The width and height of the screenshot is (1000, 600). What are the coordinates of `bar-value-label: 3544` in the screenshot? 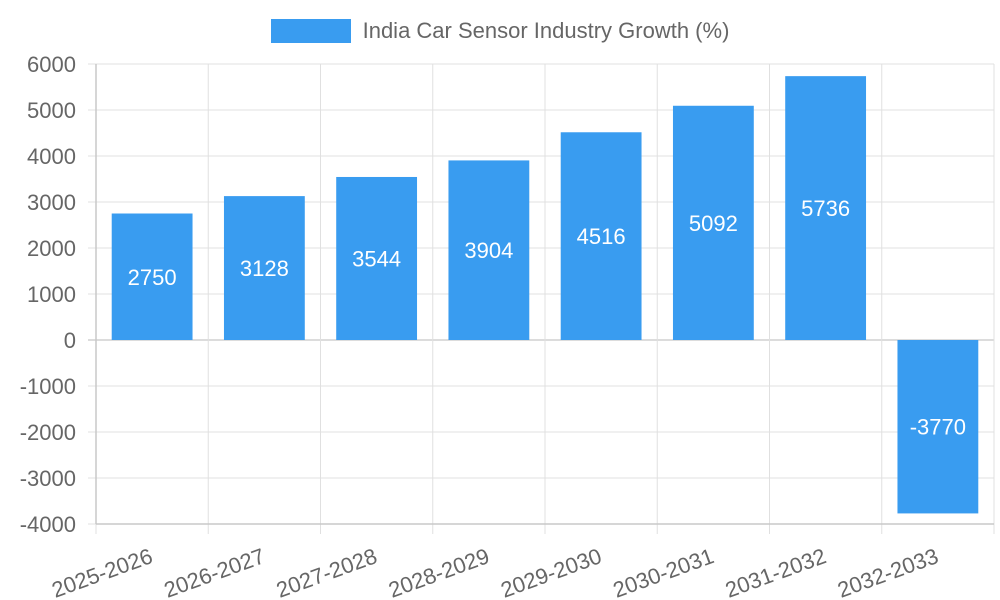 It's located at (376, 258).